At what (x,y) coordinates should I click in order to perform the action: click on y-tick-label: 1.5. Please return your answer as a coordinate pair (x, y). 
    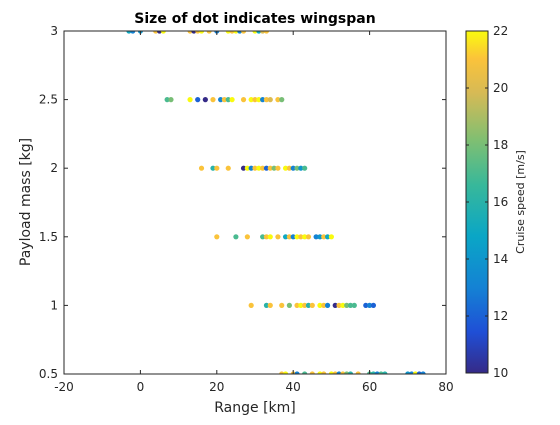
    Looking at the image, I should click on (48, 237).